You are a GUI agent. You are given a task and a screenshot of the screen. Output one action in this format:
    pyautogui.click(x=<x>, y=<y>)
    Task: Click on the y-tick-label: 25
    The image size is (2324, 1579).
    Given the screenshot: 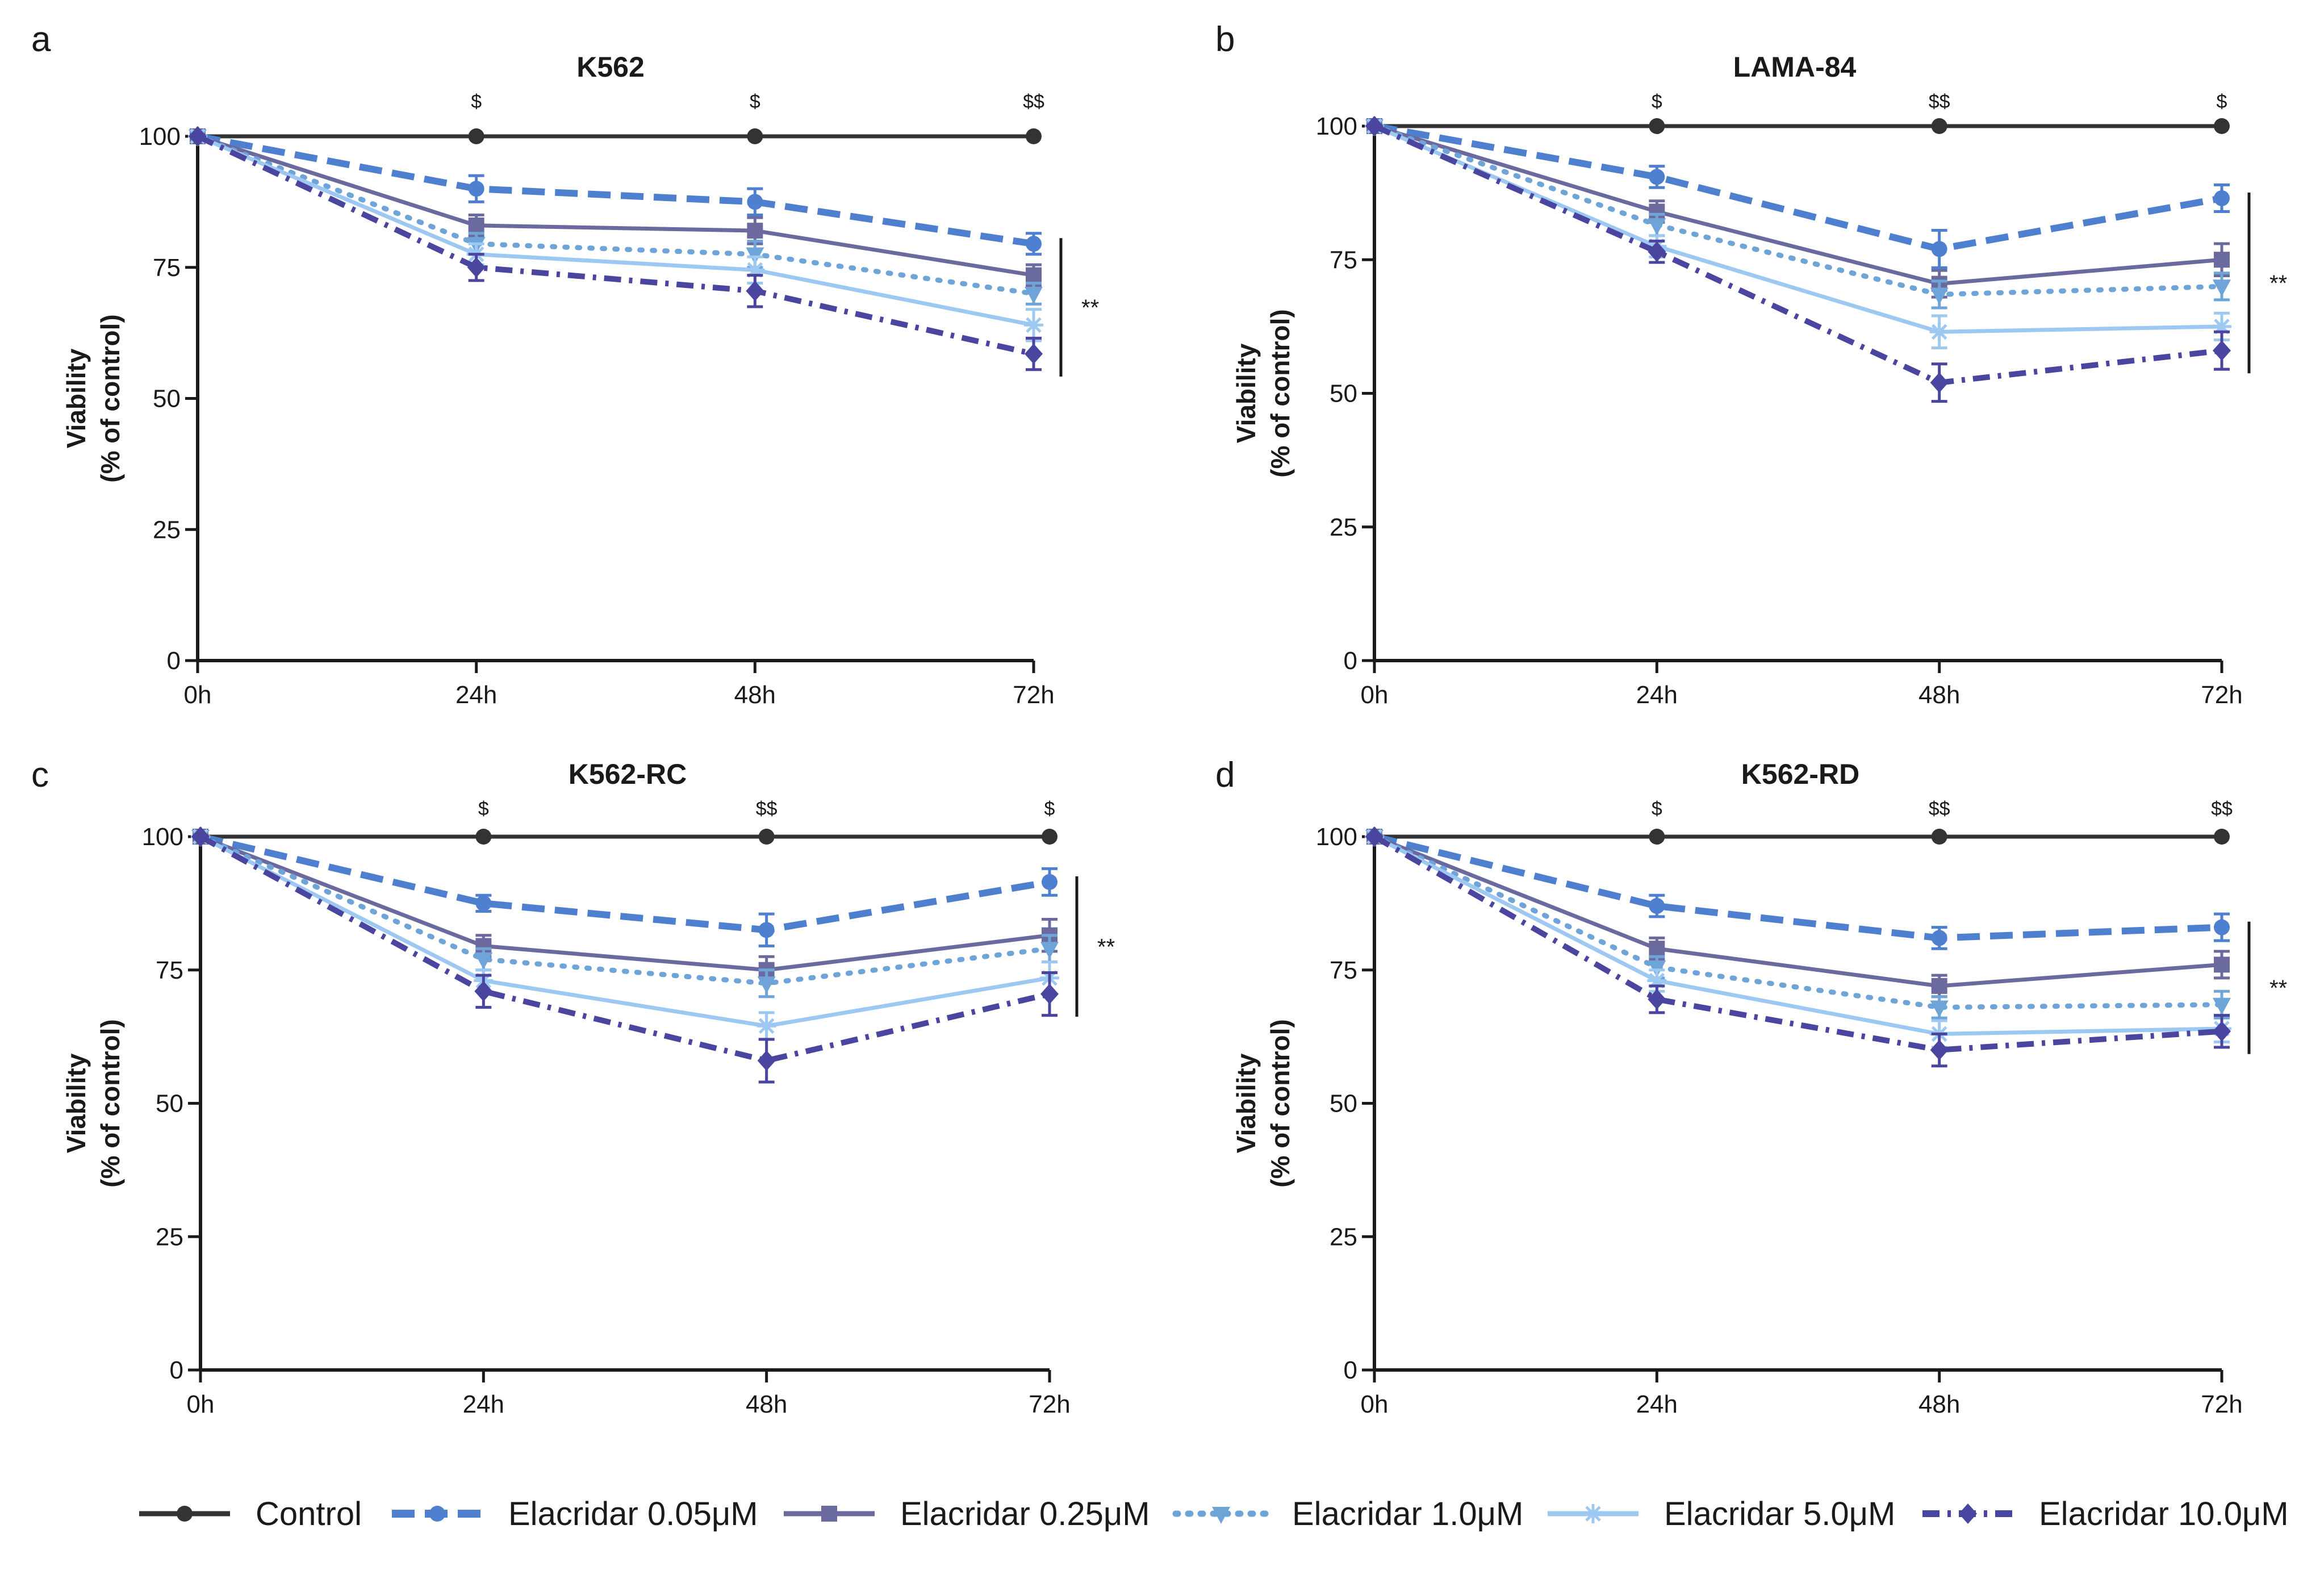 What is the action you would take?
    pyautogui.click(x=1344, y=527)
    